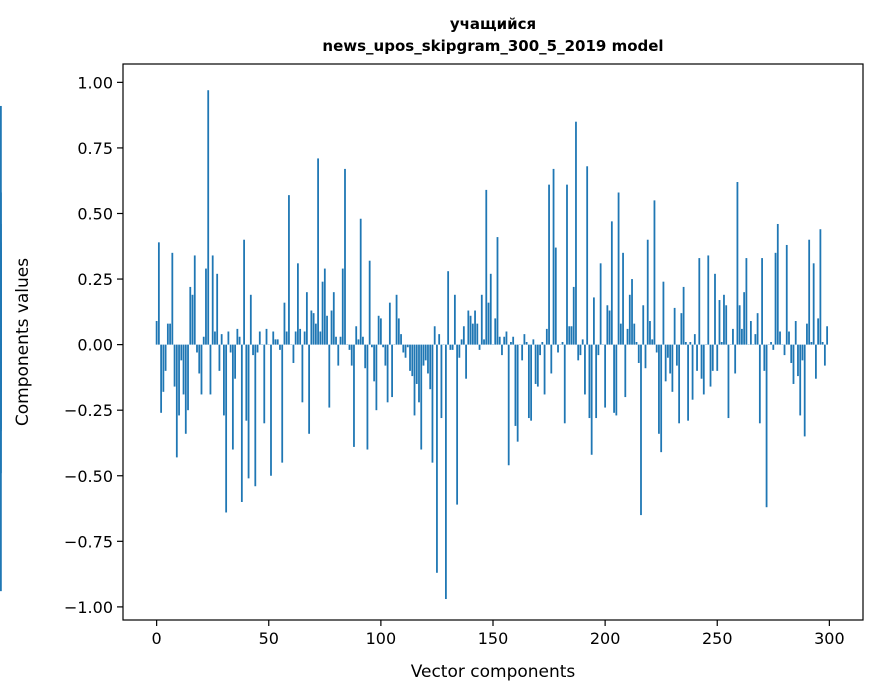 This screenshot has height=696, width=880. What do you see at coordinates (95, 213) in the screenshot?
I see `y-tick-label: 0.50` at bounding box center [95, 213].